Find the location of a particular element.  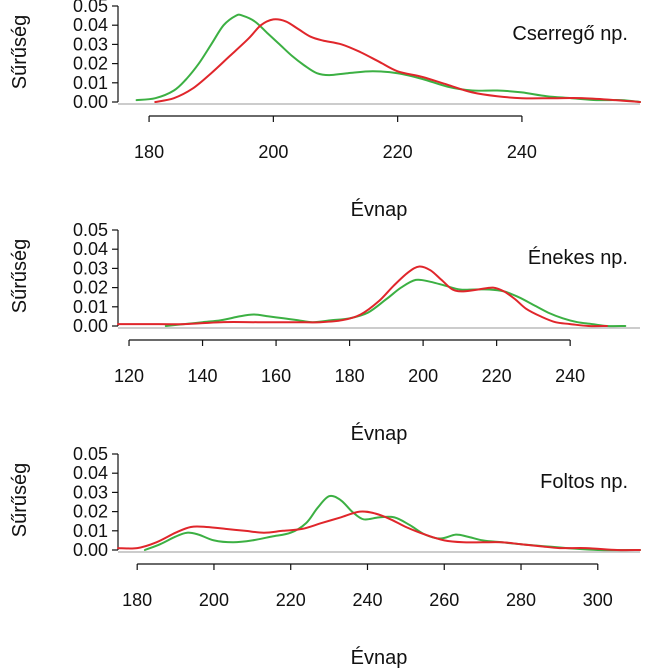

x-tick-label: 140 is located at coordinates (203, 376).